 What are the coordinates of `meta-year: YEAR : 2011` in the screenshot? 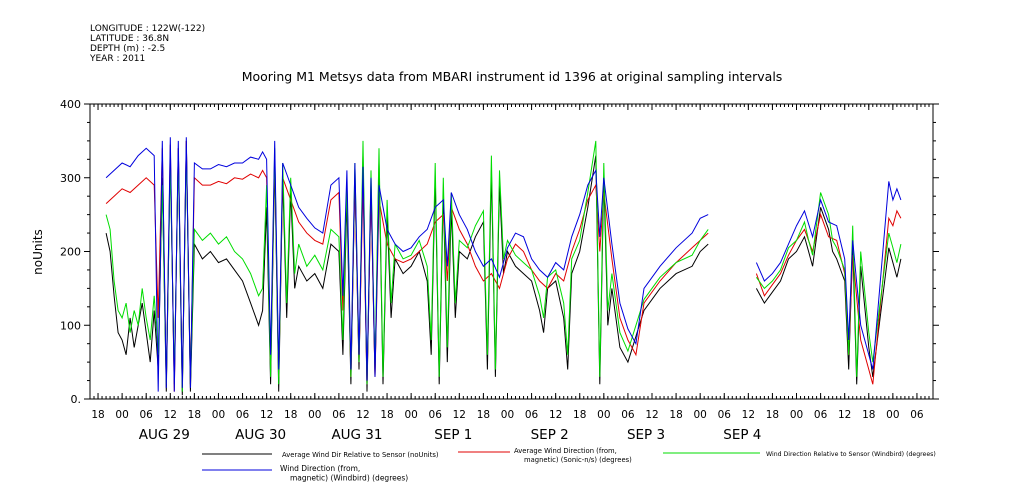 It's located at (117, 59).